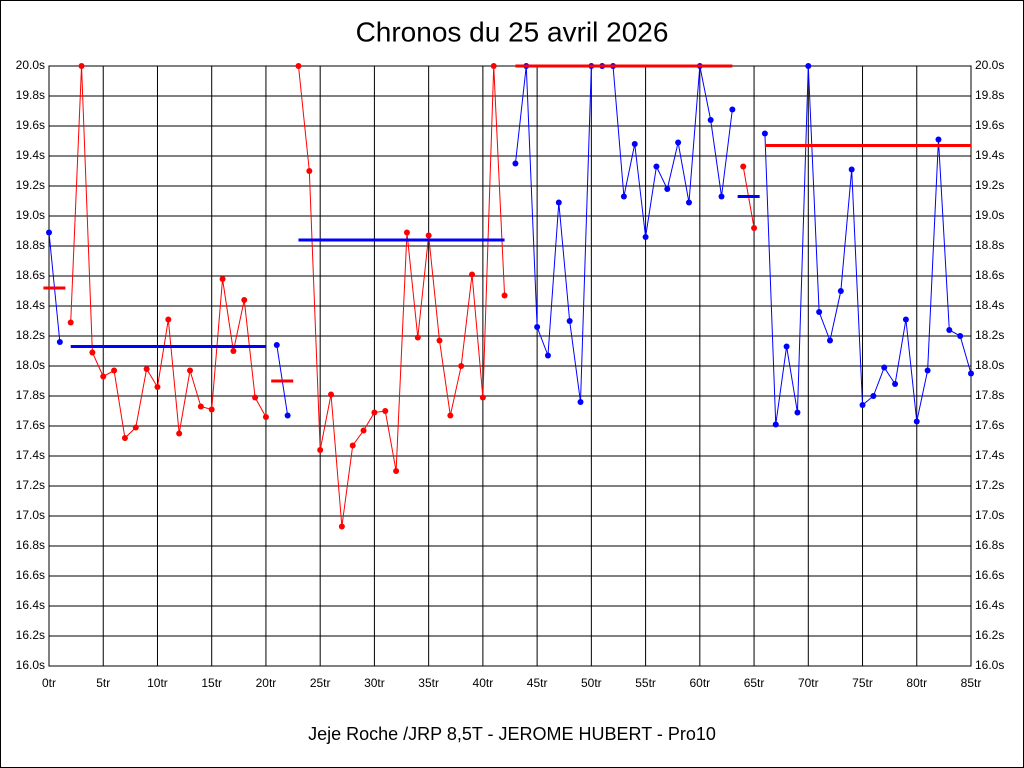 The height and width of the screenshot is (768, 1024). What do you see at coordinates (989, 665) in the screenshot?
I see `y2-tick-label: 16.0s` at bounding box center [989, 665].